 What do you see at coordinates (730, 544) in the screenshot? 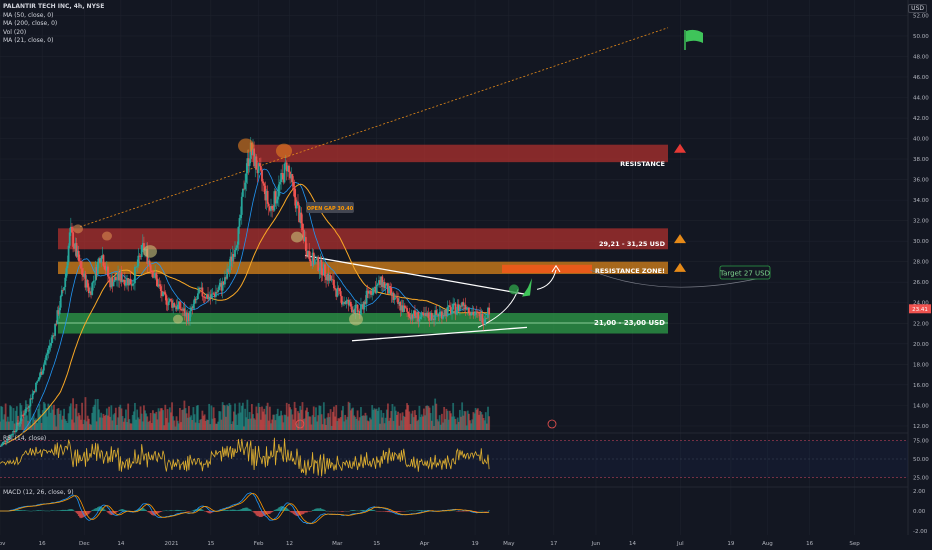
I see `x-tick-label: 19` at bounding box center [730, 544].